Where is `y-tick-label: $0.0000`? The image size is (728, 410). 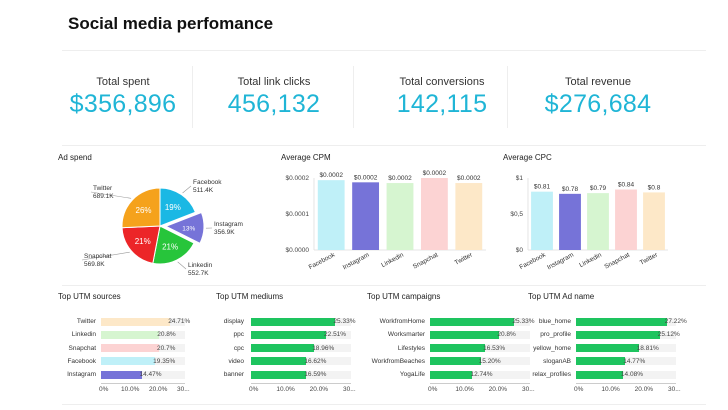
y-tick-label: $0.0000 is located at coordinates (298, 250).